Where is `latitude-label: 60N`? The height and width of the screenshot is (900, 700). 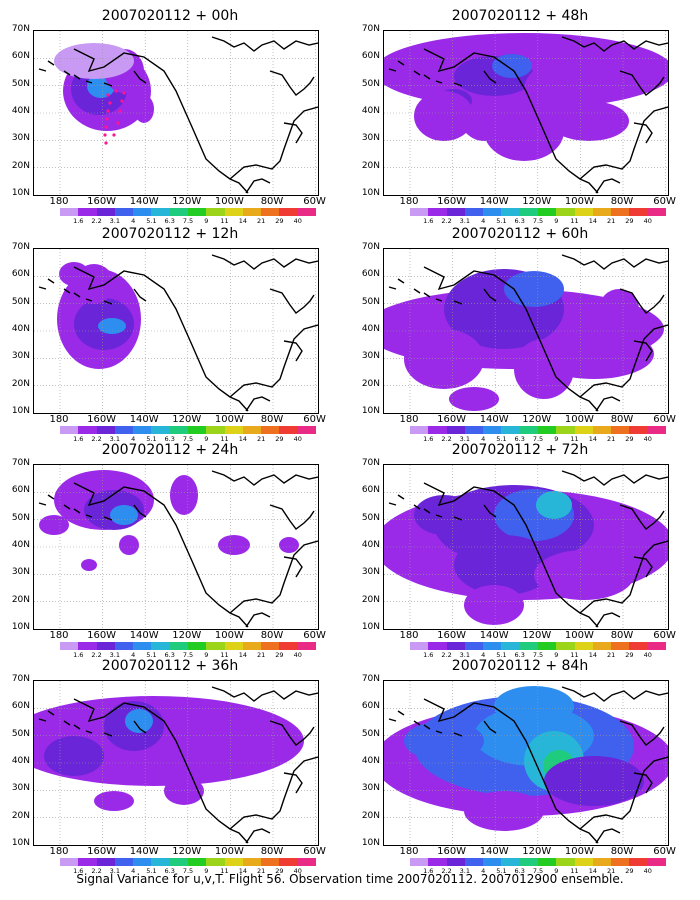 latitude-label: 60N is located at coordinates (370, 56).